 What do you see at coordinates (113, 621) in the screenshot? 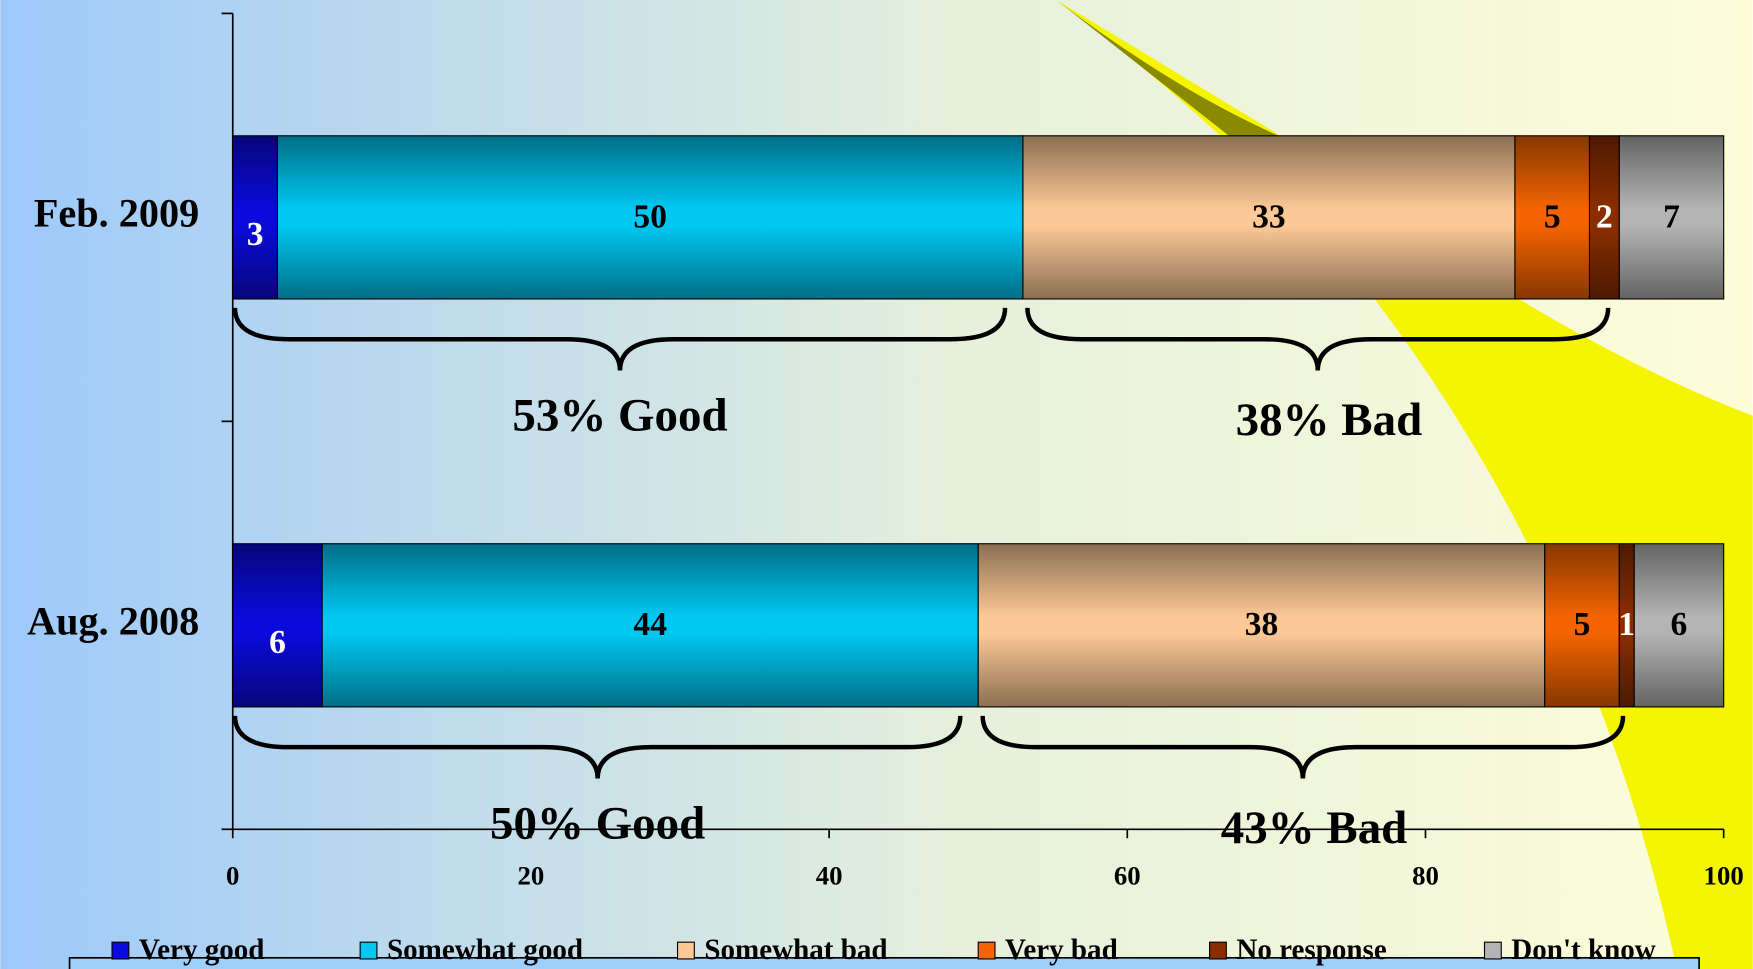
I see `category-label: Aug. 2008` at bounding box center [113, 621].